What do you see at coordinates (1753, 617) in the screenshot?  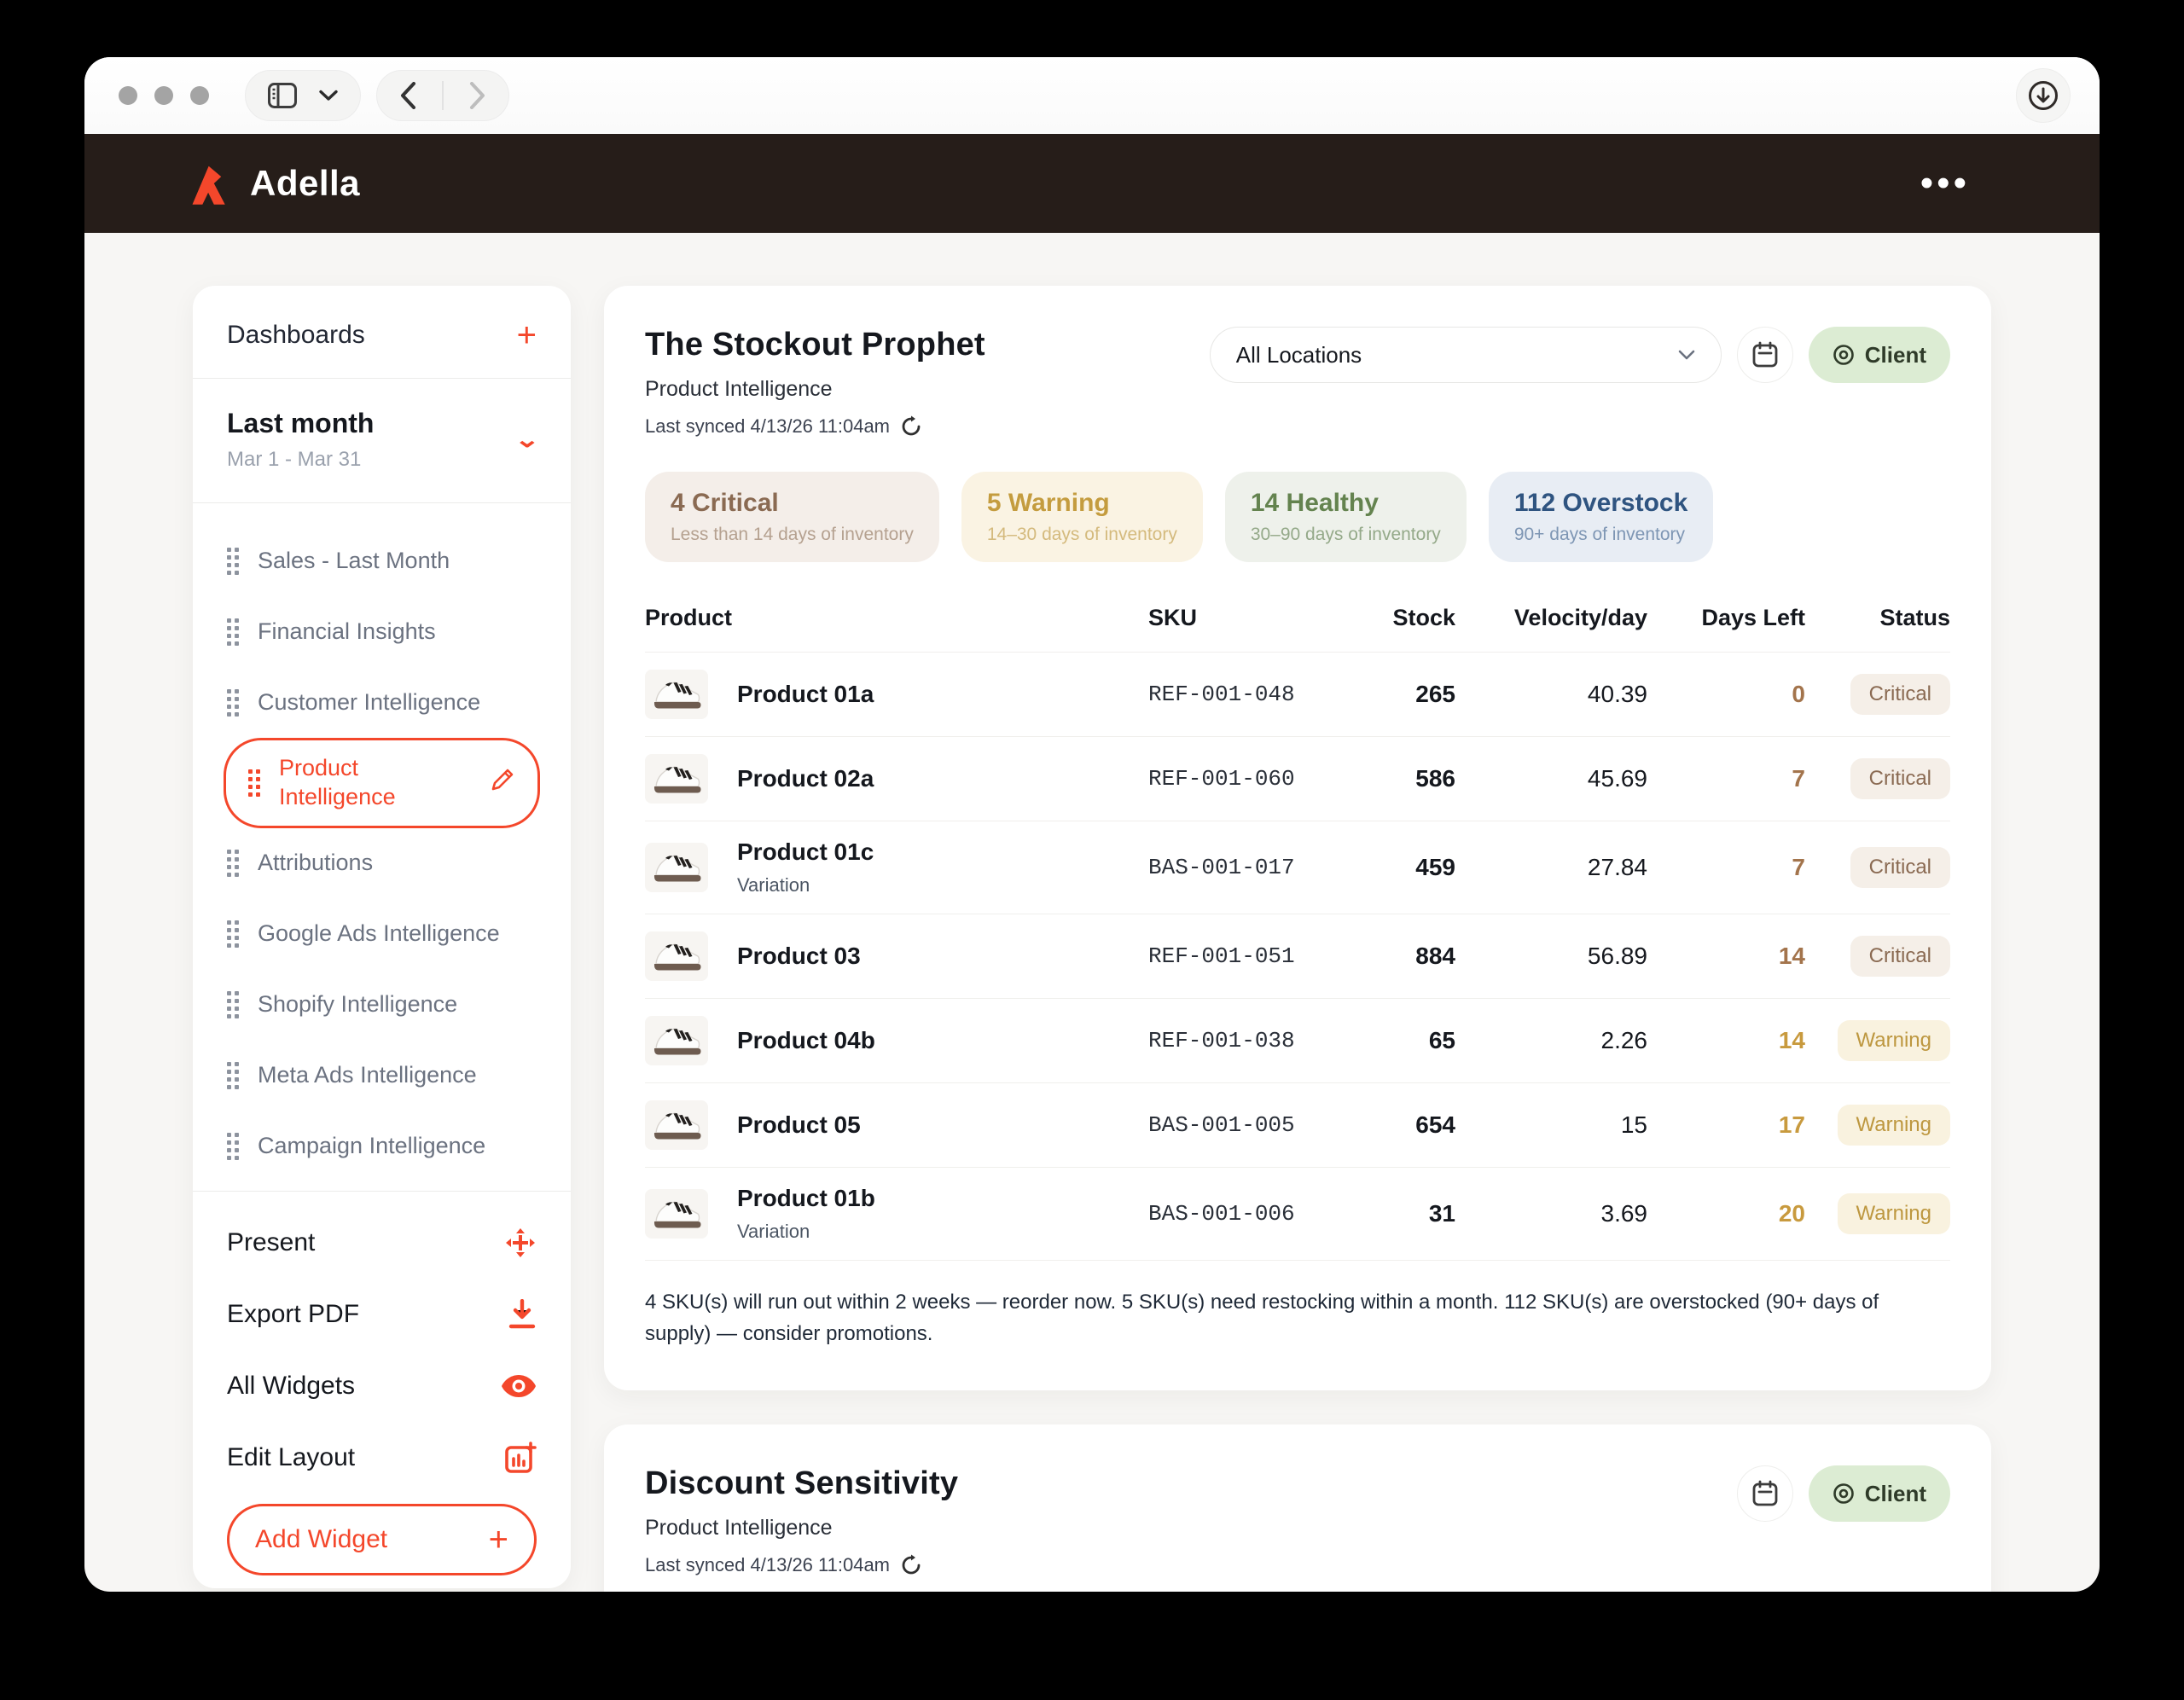 I see `col-days-left: Days Left` at bounding box center [1753, 617].